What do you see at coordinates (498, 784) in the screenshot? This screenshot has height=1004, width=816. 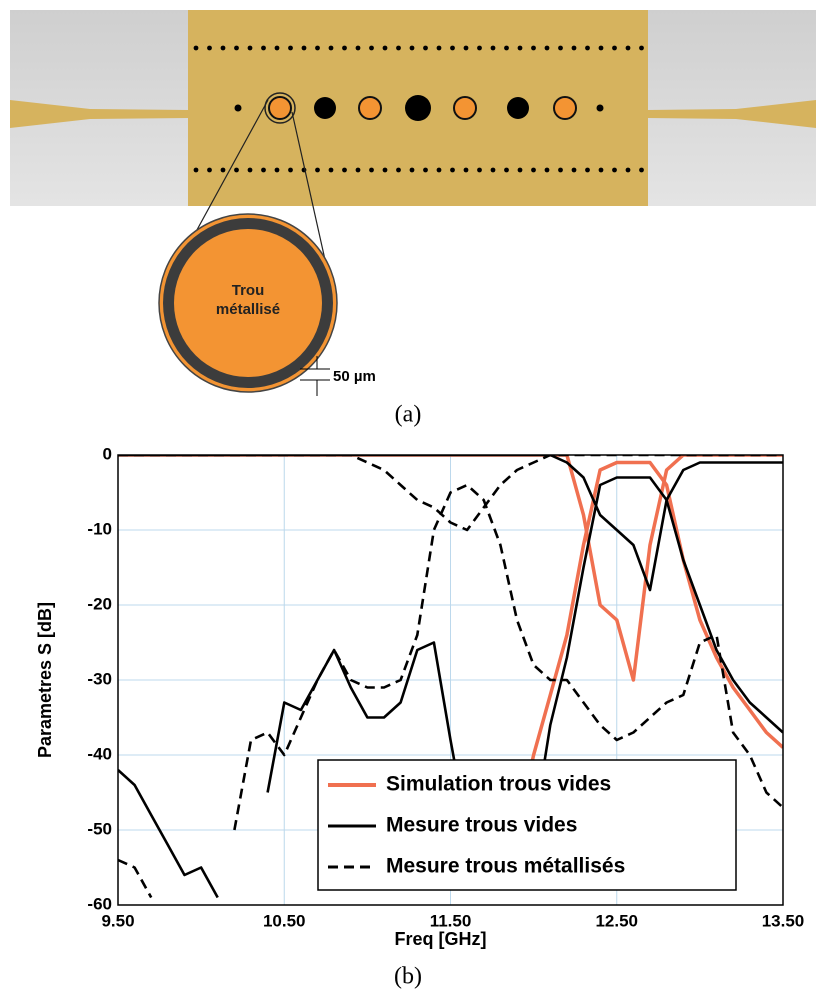 I see `legend-label: Simulation trous vides` at bounding box center [498, 784].